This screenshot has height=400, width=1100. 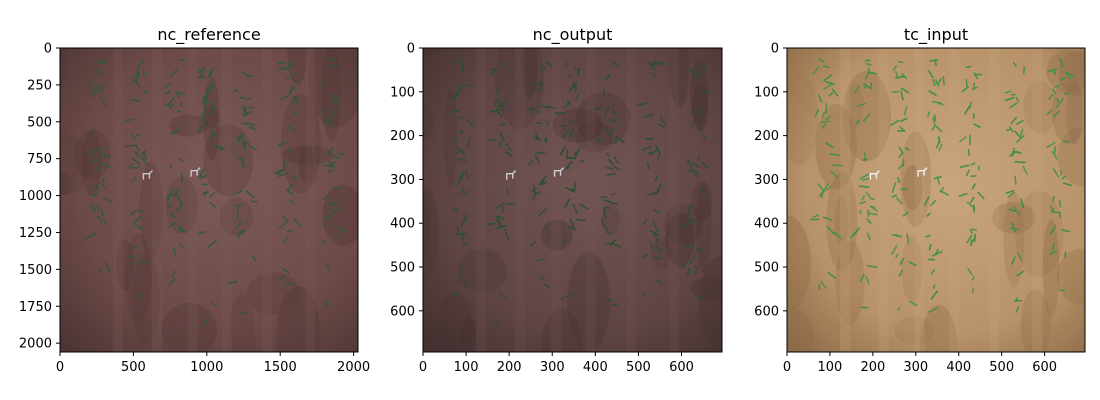 What do you see at coordinates (638, 367) in the screenshot?
I see `x-tick-label: 500` at bounding box center [638, 367].